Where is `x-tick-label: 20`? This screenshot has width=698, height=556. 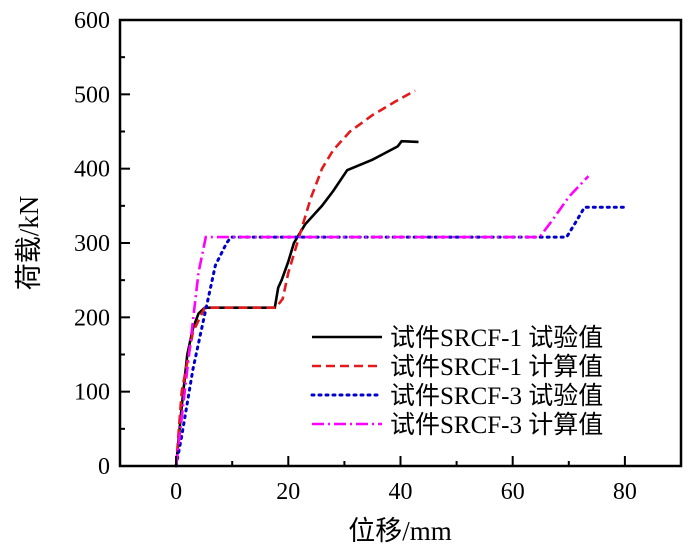 x-tick-label: 20 is located at coordinates (288, 492).